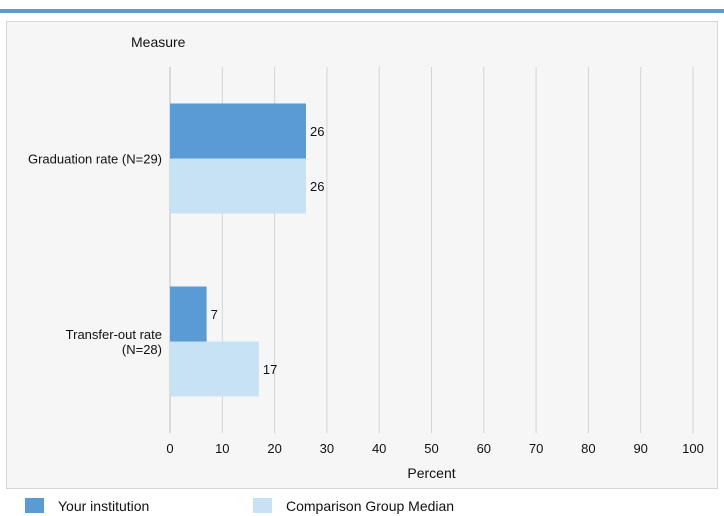 The width and height of the screenshot is (724, 516). What do you see at coordinates (274, 448) in the screenshot?
I see `x-tick-label: 20` at bounding box center [274, 448].